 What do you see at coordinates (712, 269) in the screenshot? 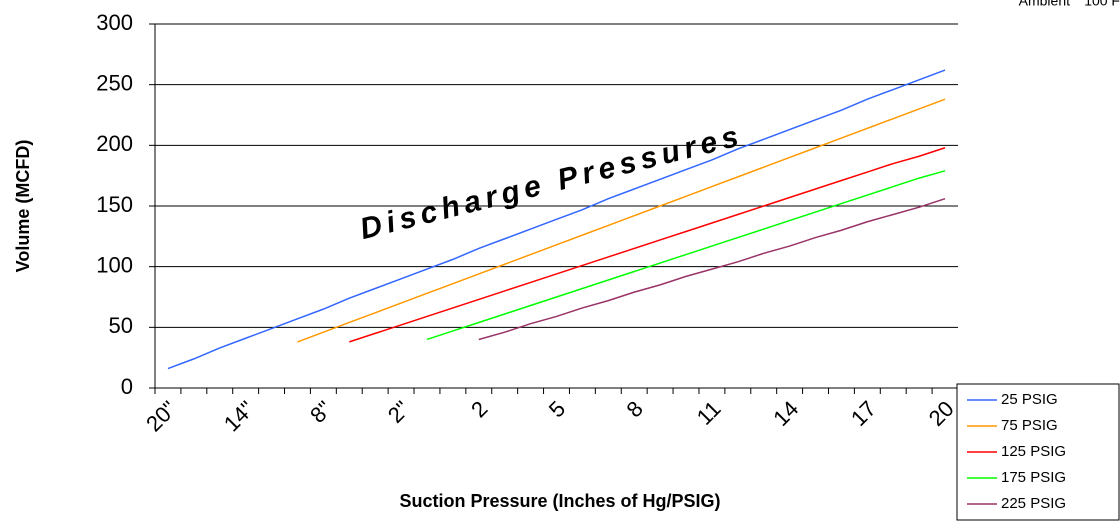
I see `series-line` at bounding box center [712, 269].